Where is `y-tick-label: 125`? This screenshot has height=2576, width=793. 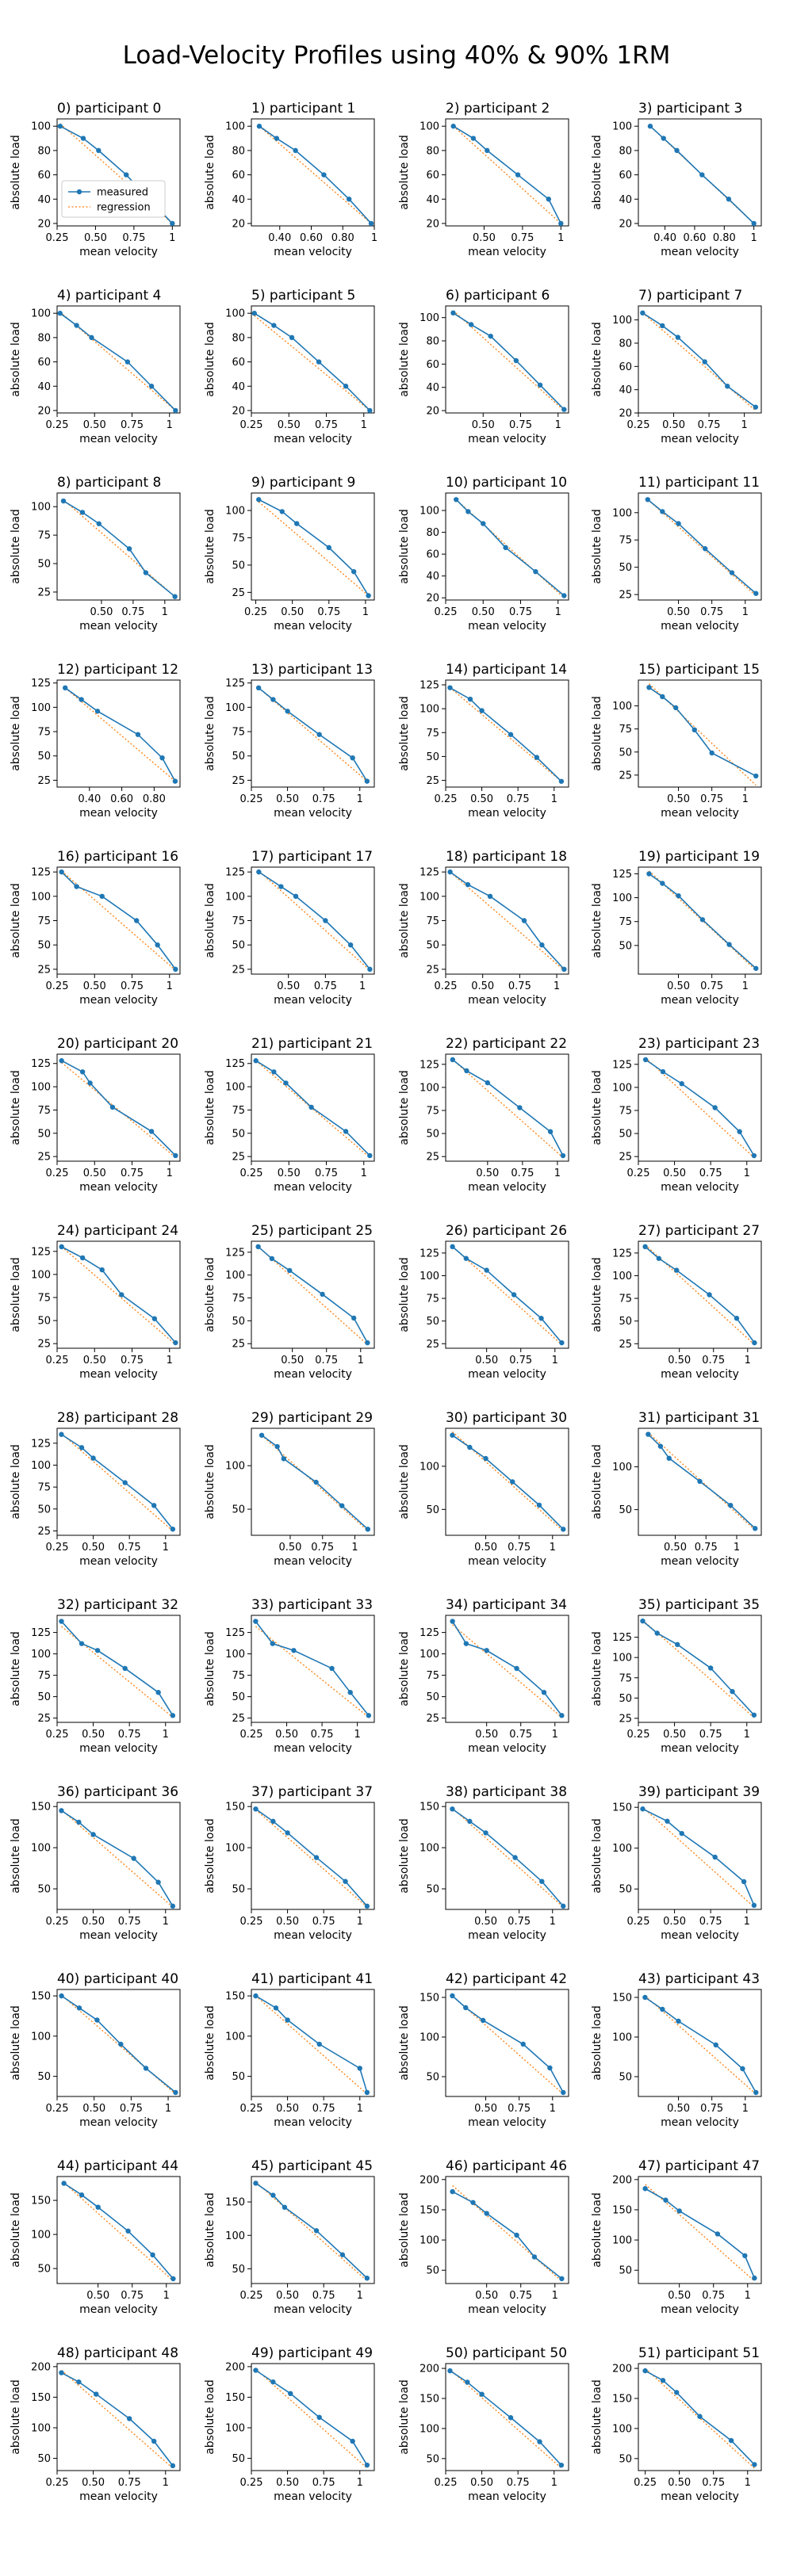 y-tick-label: 125 is located at coordinates (41, 1064).